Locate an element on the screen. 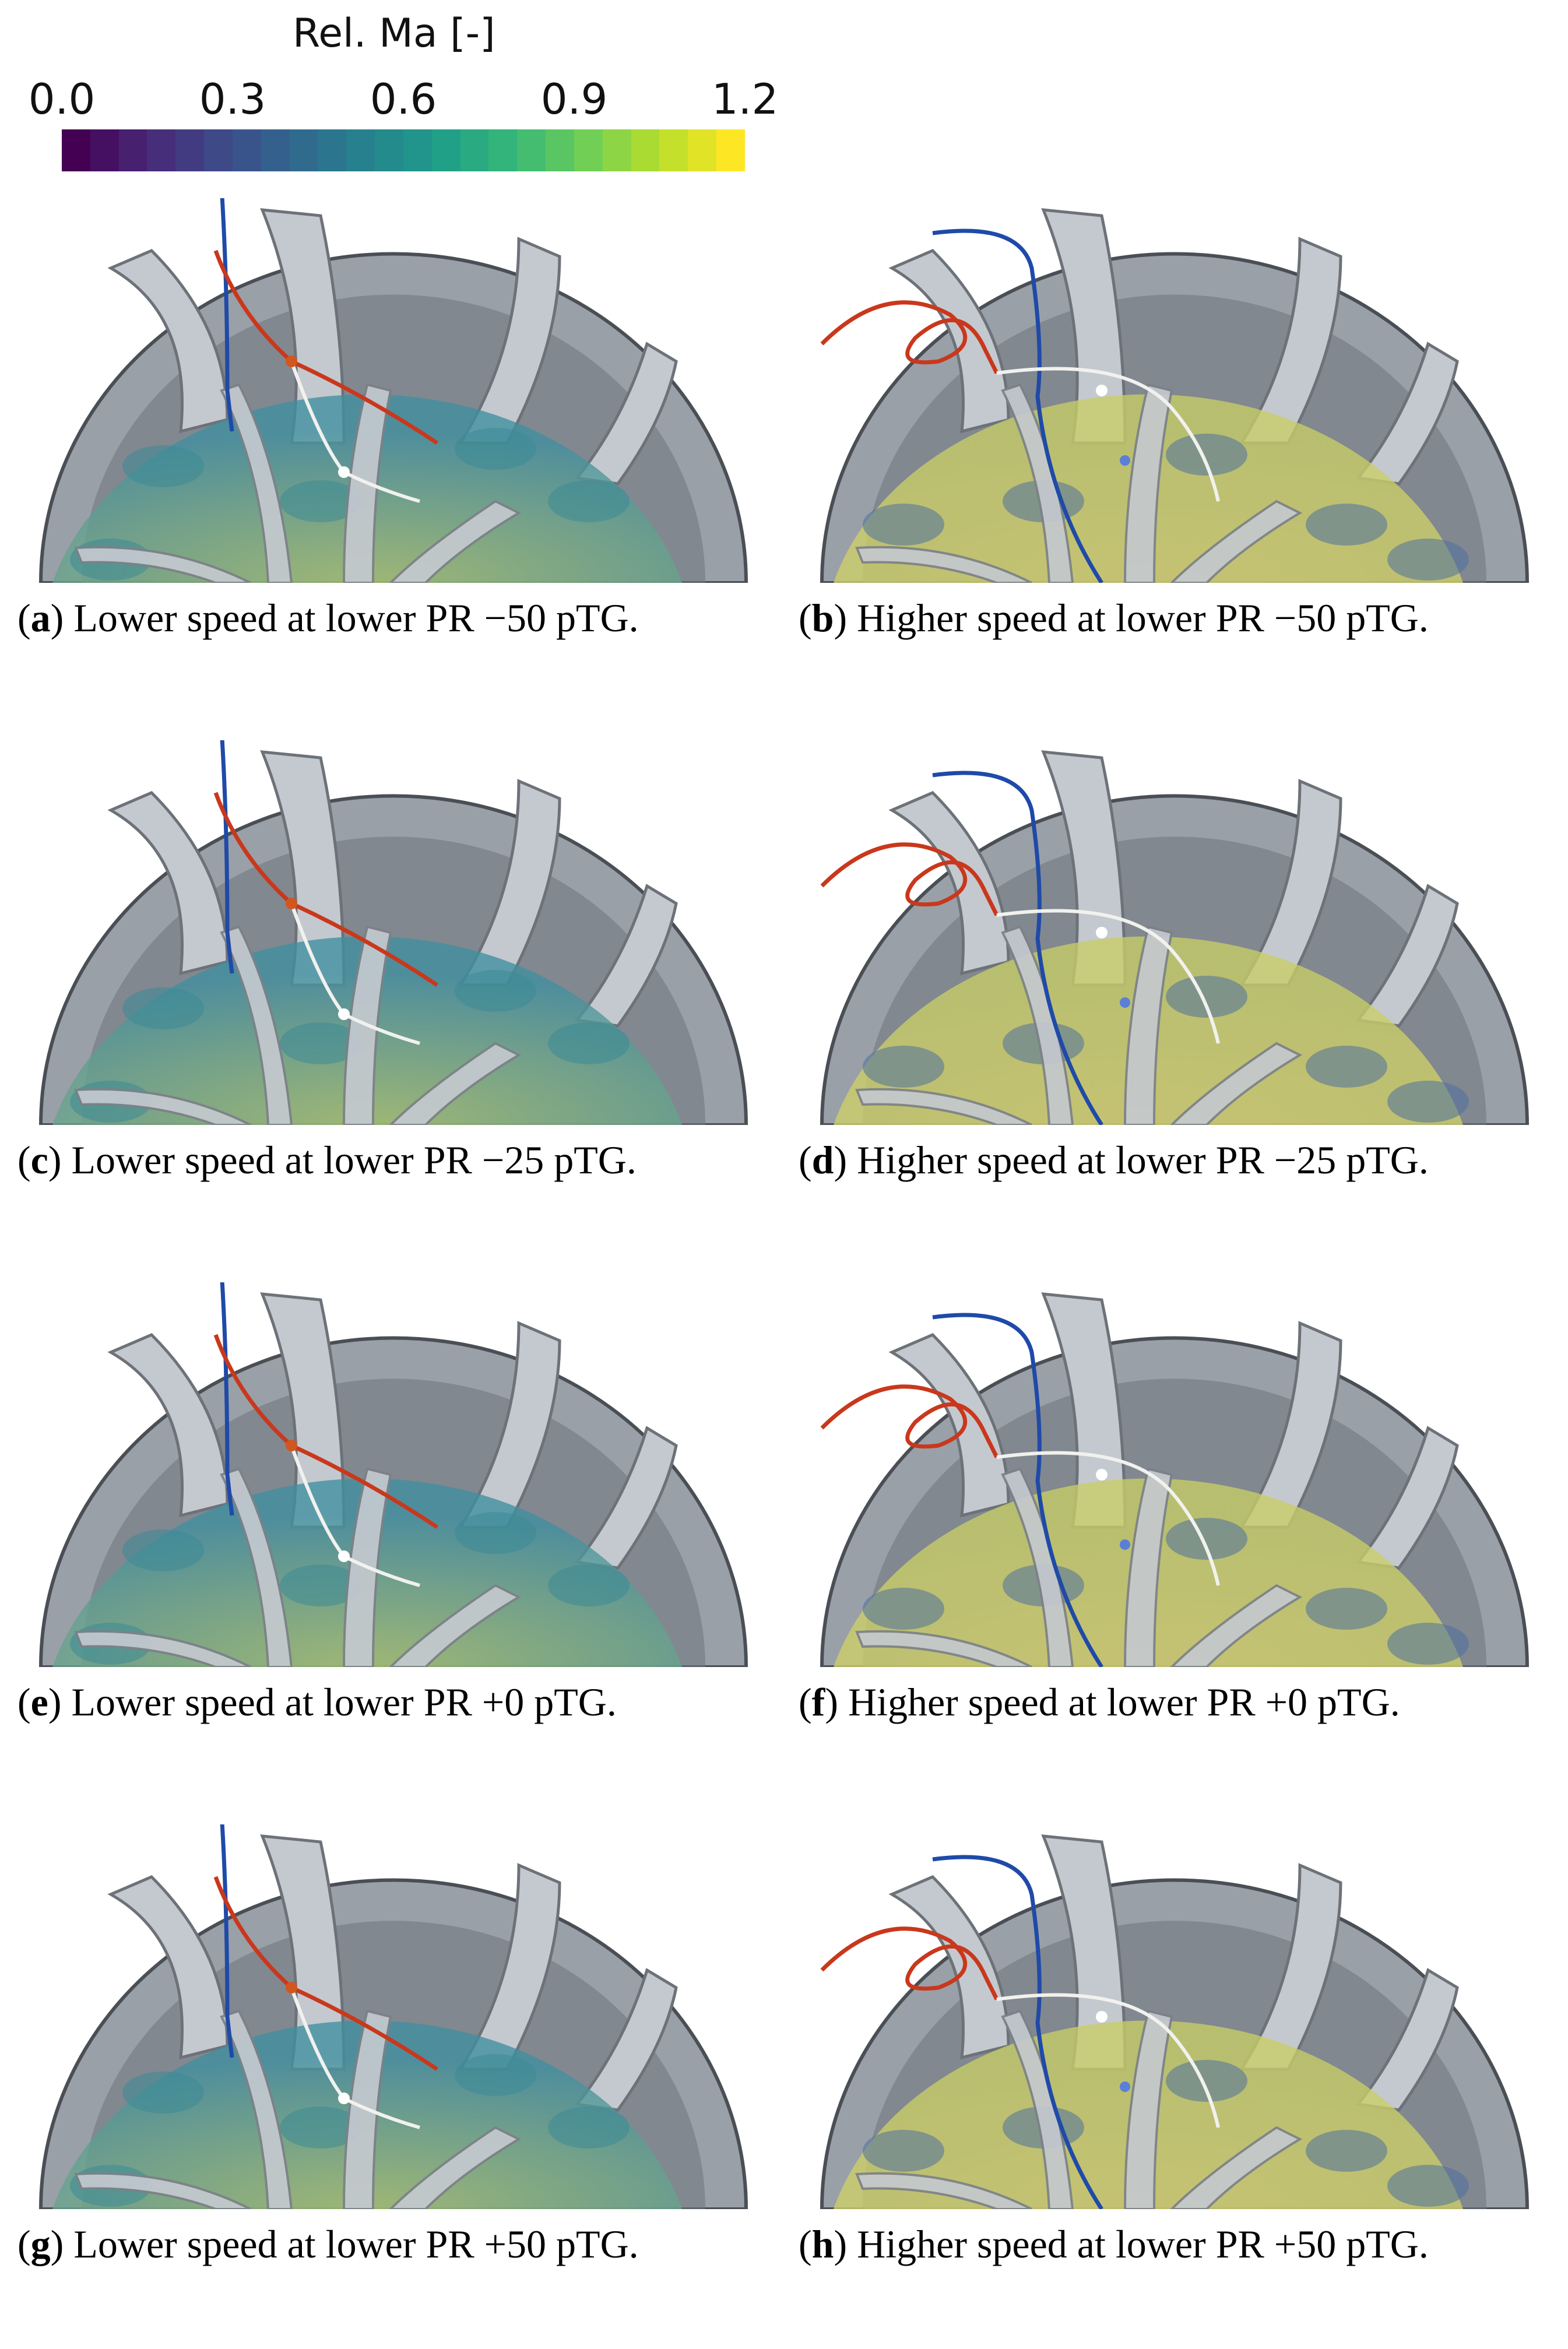  caption-e: (e) Lower speed at lower PR +0 pTG. is located at coordinates (317, 1702).